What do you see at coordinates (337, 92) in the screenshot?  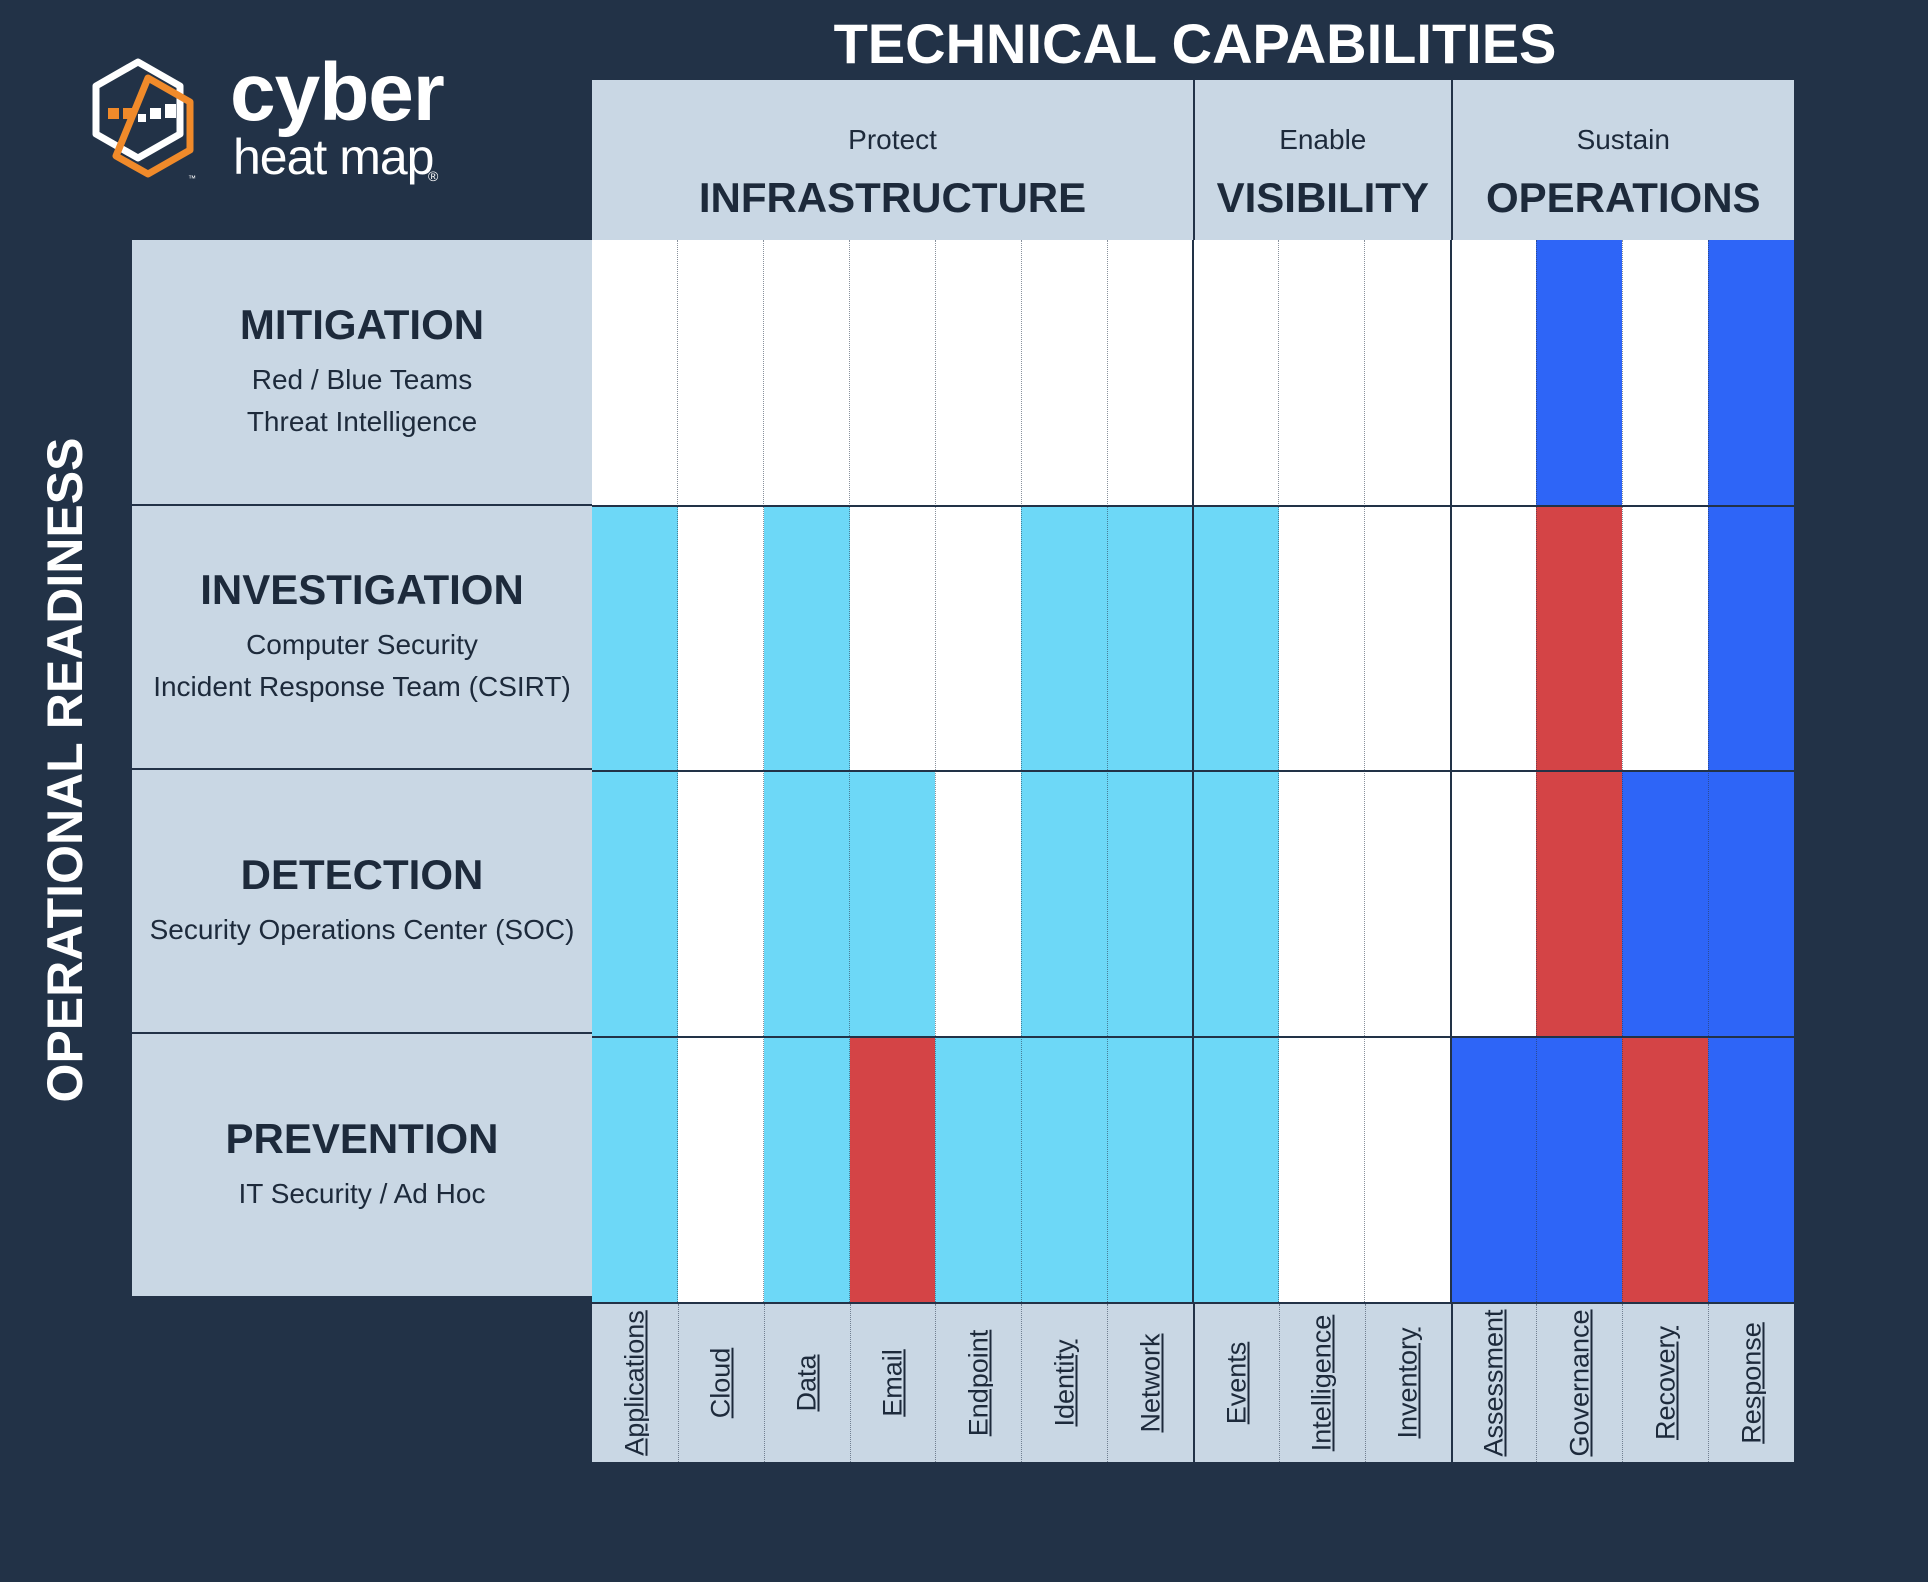 I see `logo-wordmark-cyber: cyber` at bounding box center [337, 92].